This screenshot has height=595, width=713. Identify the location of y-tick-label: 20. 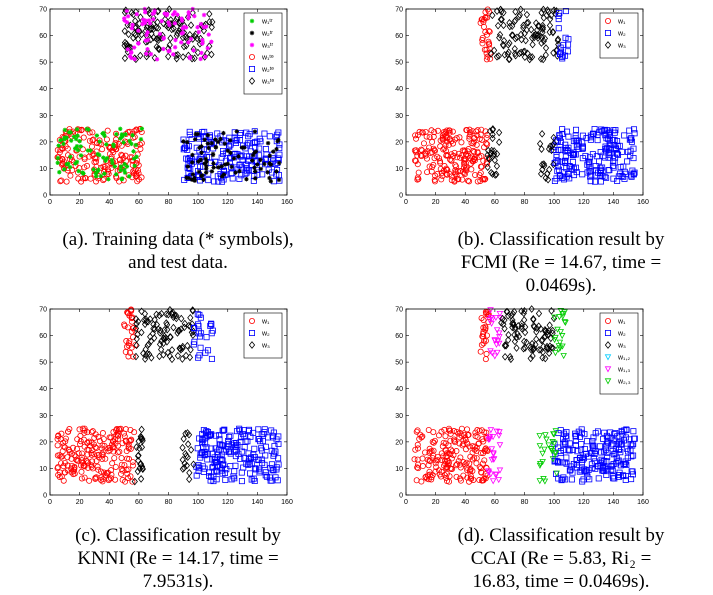
(399, 442).